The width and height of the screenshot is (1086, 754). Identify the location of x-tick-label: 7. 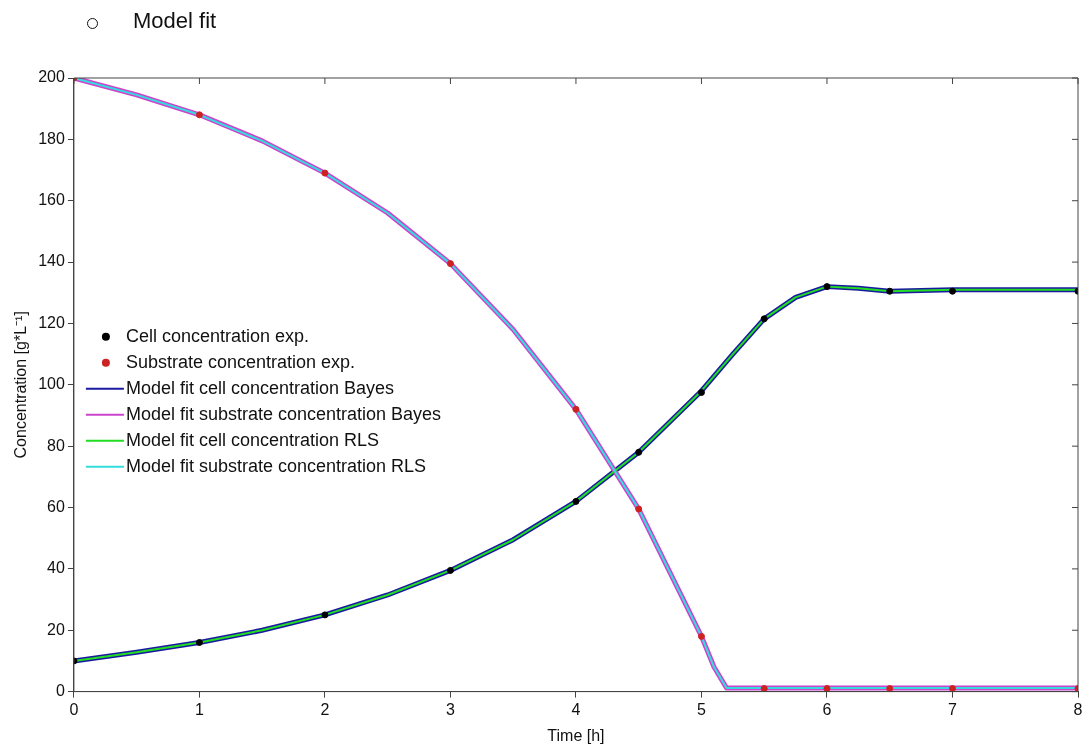
(953, 709).